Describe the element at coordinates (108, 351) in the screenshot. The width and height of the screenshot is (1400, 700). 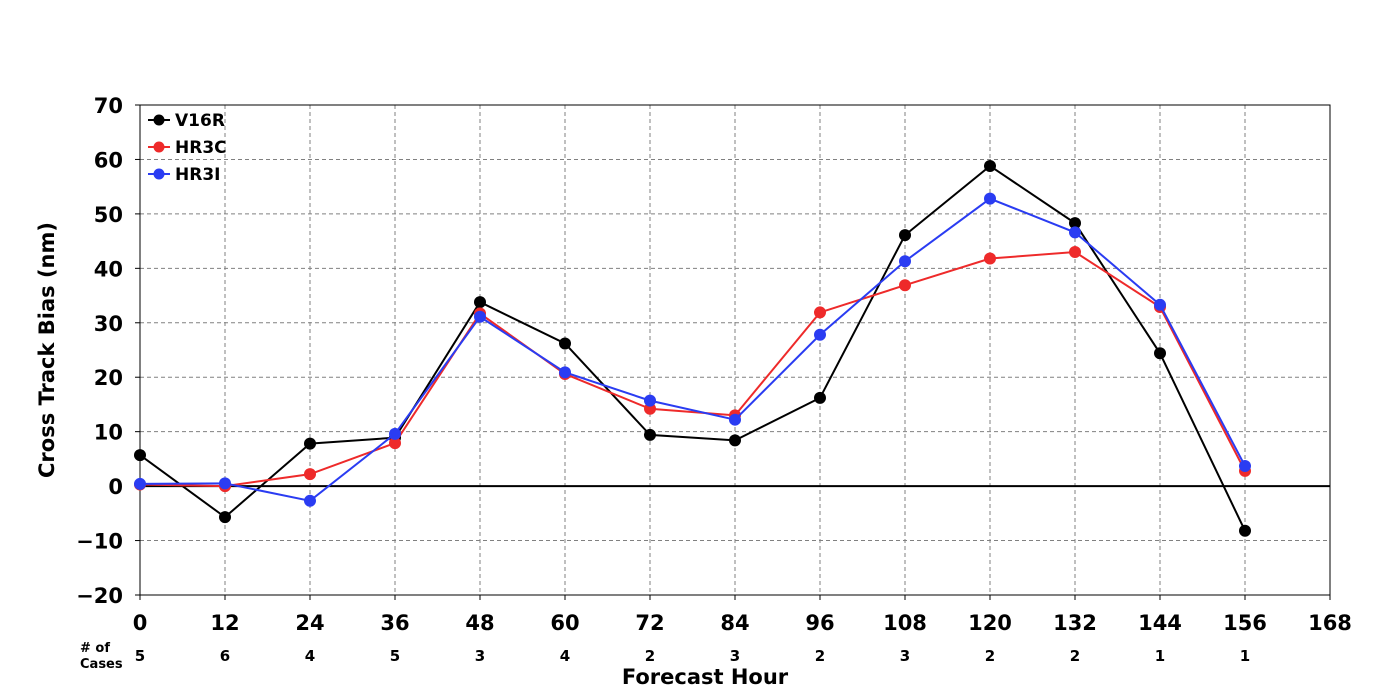
I see `y-axis: −20 −10 0 10 20 30 40 50 60 70` at that location.